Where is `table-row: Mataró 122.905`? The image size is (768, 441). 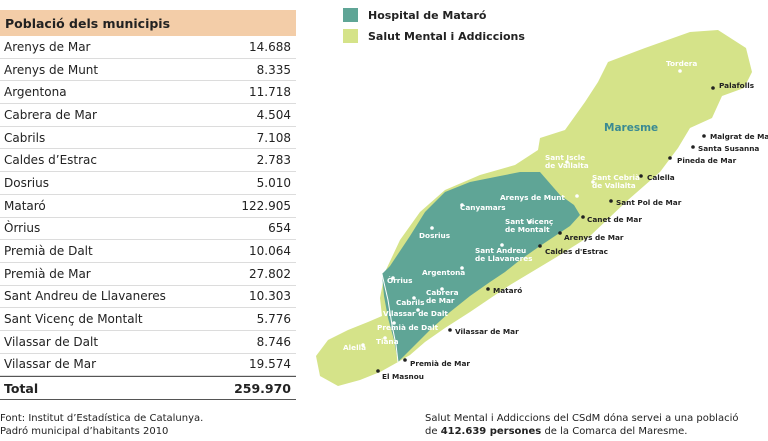
table-row: Mataró 122.905 is located at coordinates (148, 206).